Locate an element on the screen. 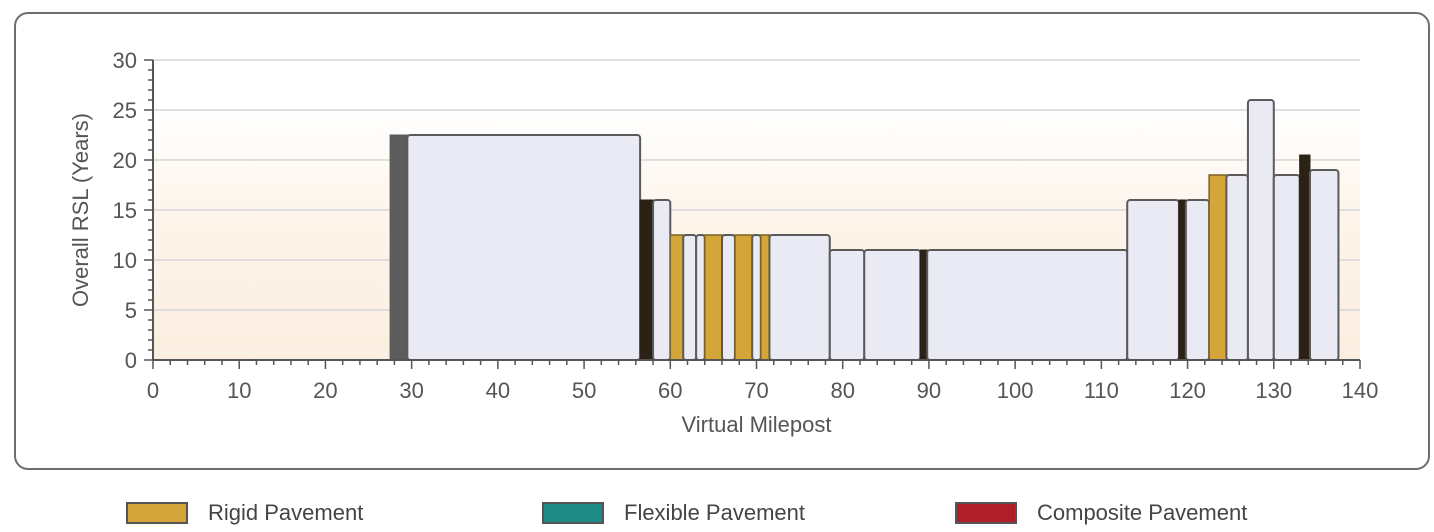  x-tick-label: 50 is located at coordinates (584, 390).